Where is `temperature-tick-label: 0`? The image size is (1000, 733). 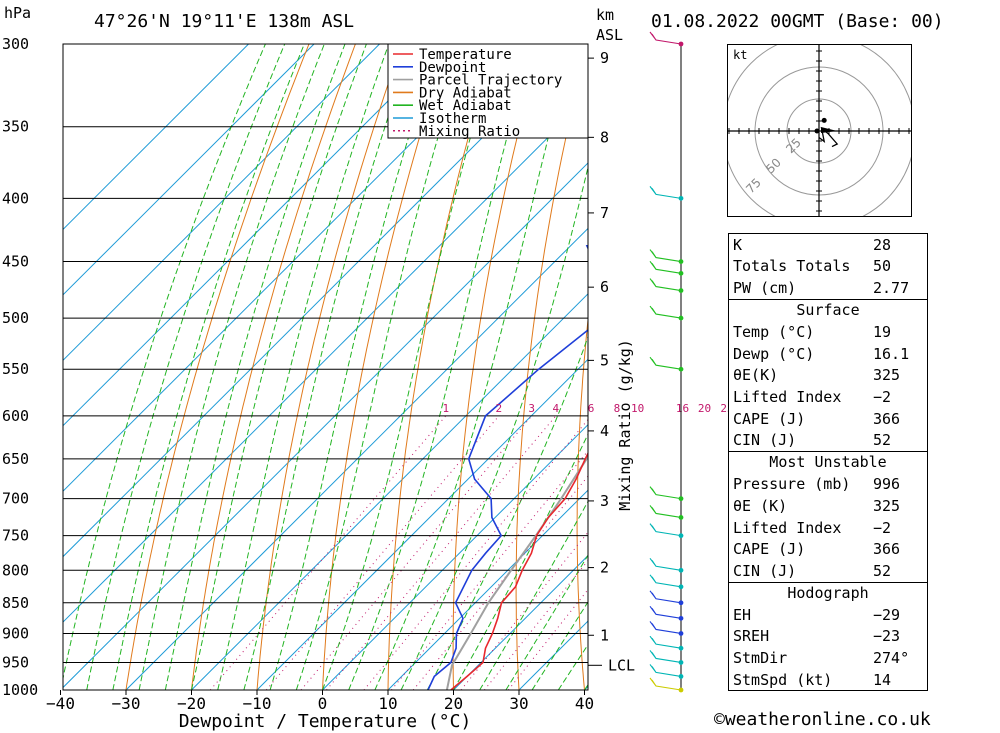
temperature-tick-label: 0 is located at coordinates (323, 703).